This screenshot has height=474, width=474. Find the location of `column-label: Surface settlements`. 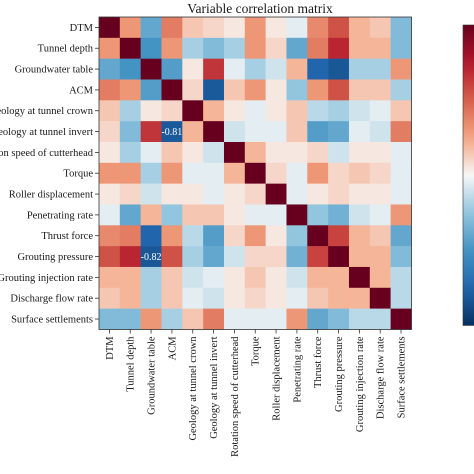

column-label: Surface settlements is located at coordinates (402, 377).